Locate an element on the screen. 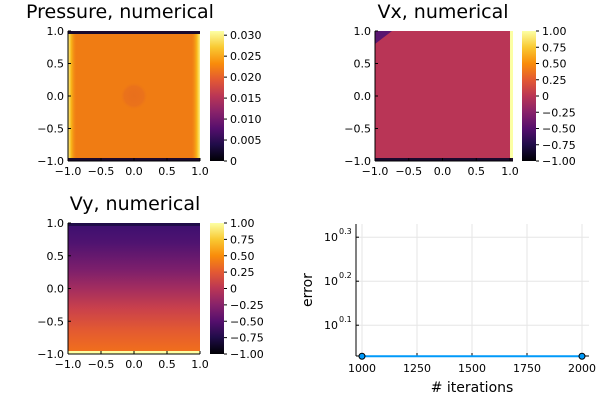  error-xtick-label: 1250 is located at coordinates (417, 368).